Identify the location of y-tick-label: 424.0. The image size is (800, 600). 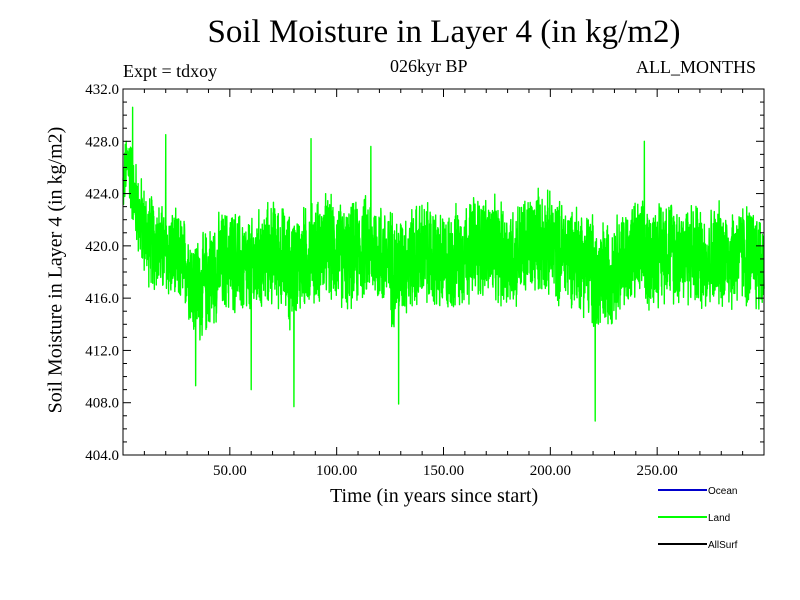
(102, 195).